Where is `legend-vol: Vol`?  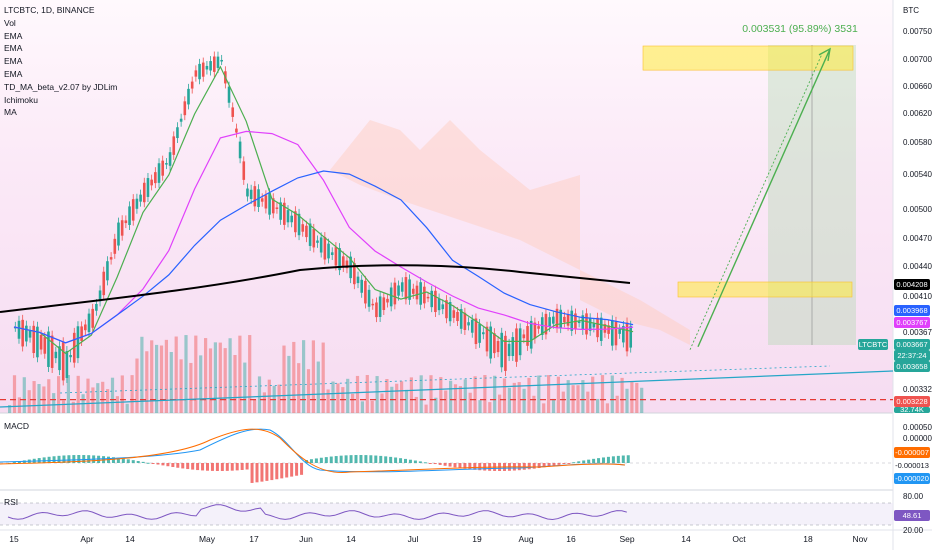 legend-vol: Vol is located at coordinates (10, 22).